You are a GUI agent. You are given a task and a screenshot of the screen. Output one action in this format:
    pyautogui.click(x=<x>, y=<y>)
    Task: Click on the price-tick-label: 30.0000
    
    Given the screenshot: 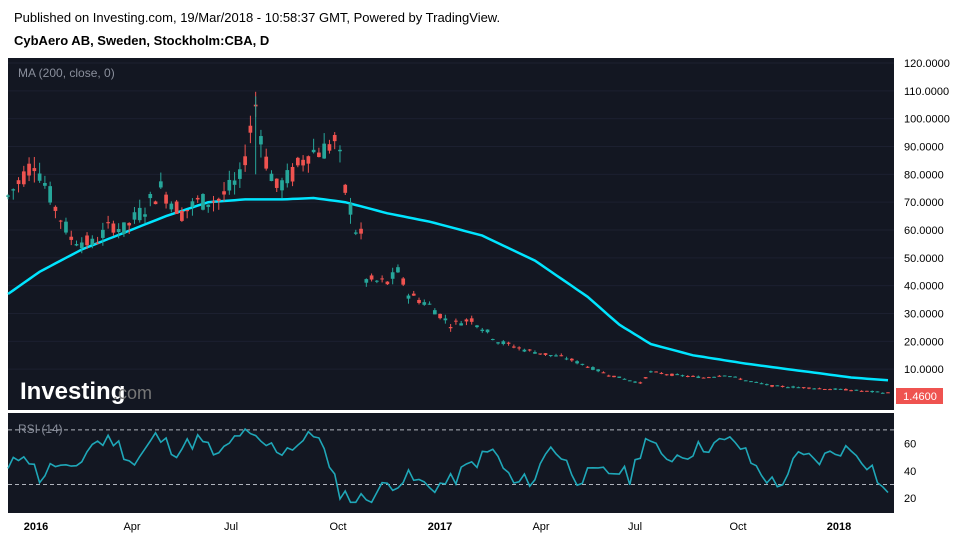 What is the action you would take?
    pyautogui.click(x=924, y=315)
    